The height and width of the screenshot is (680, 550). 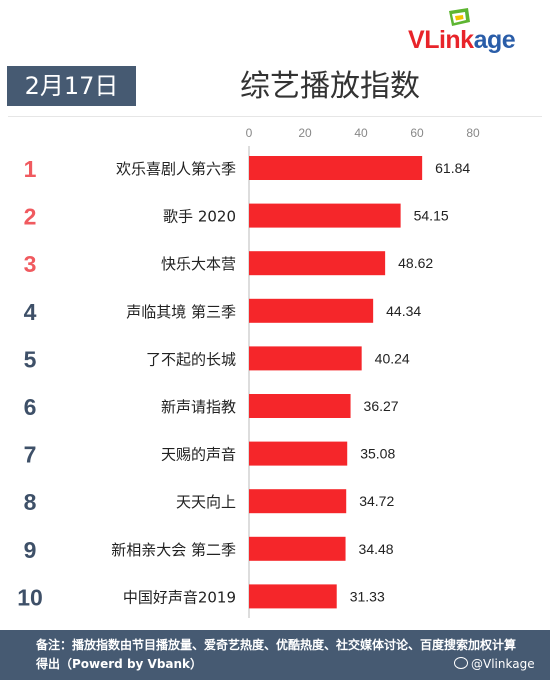 What do you see at coordinates (361, 133) in the screenshot?
I see `x-tick-label: 40` at bounding box center [361, 133].